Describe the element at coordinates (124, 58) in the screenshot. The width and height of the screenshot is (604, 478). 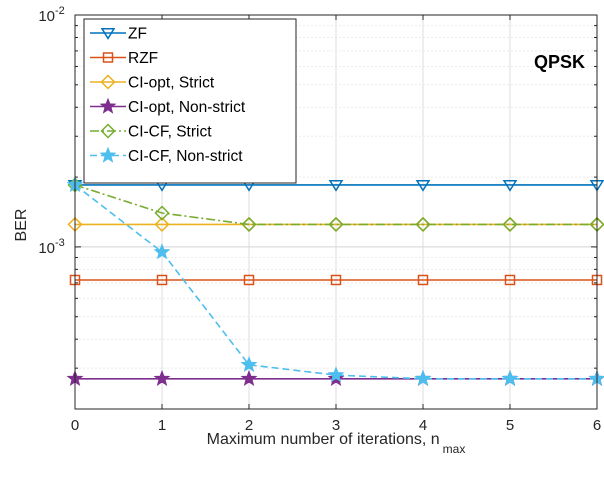
I see `legend-entry: RZF` at that location.